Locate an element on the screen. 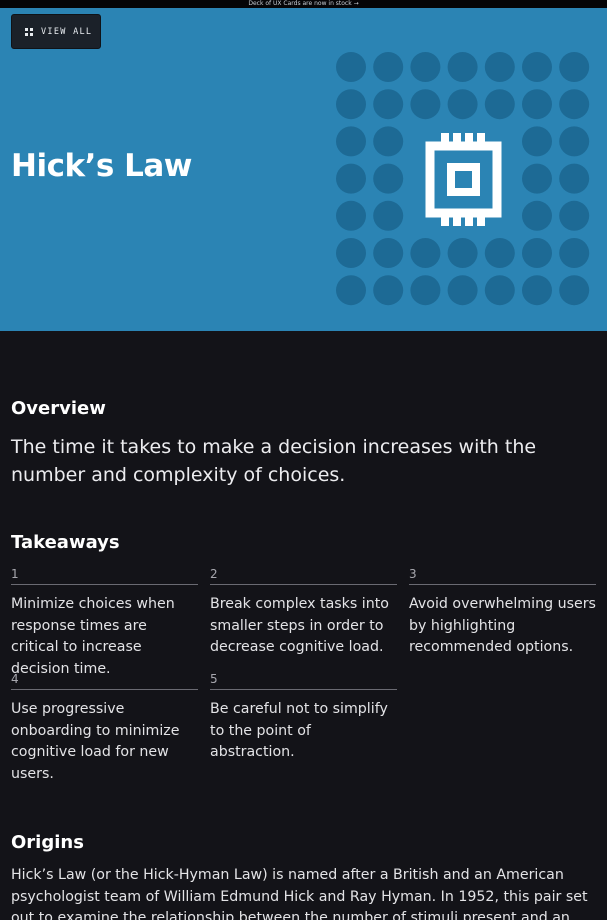 The image size is (607, 920). chip-icon is located at coordinates (463, 179).